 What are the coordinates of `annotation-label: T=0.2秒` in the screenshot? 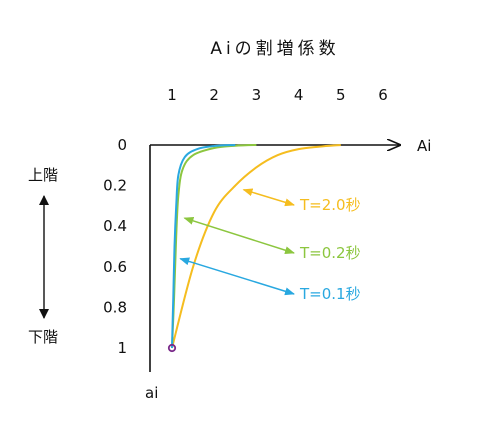 It's located at (330, 253).